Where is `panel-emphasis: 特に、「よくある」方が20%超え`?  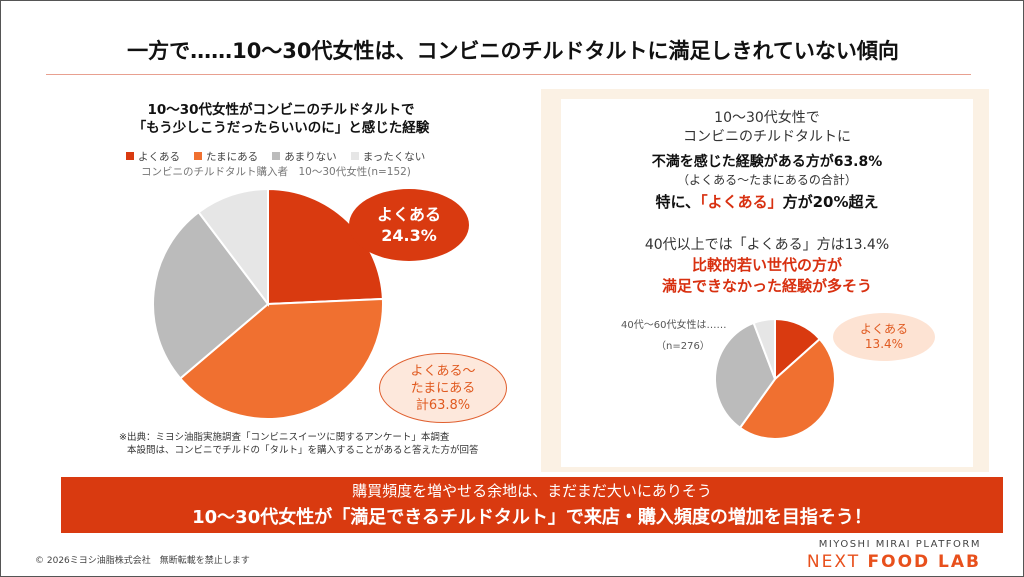 panel-emphasis: 特に、「よくある」方が20%超え is located at coordinates (767, 201).